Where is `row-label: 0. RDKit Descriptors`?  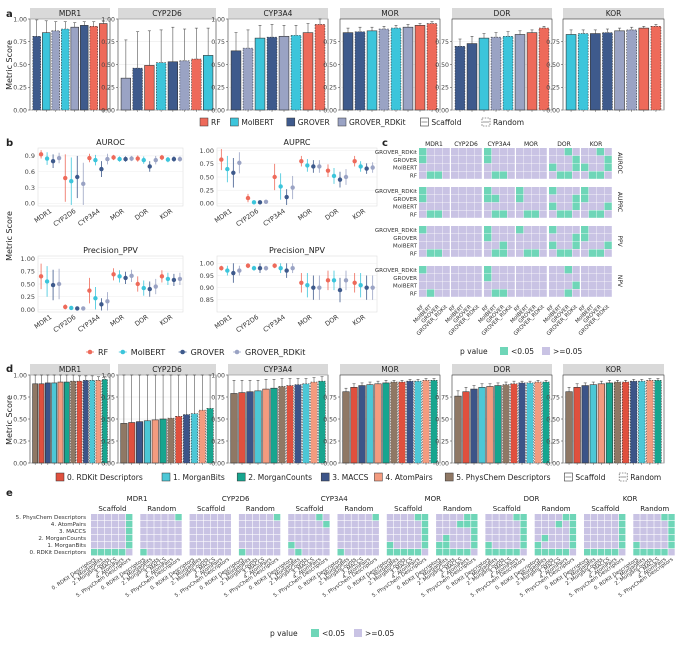 row-label: 0. RDKit Descriptors is located at coordinates (58, 553).